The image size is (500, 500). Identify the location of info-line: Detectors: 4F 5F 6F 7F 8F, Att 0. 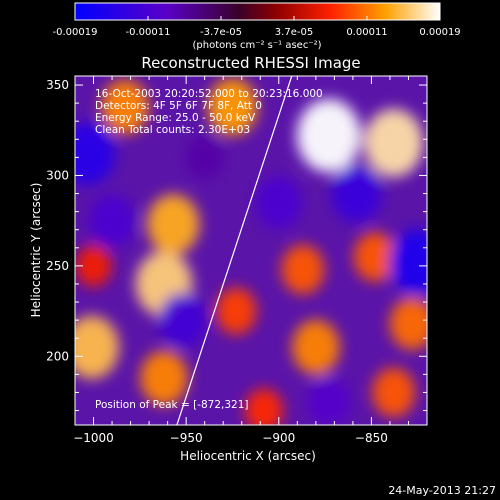
(178, 106).